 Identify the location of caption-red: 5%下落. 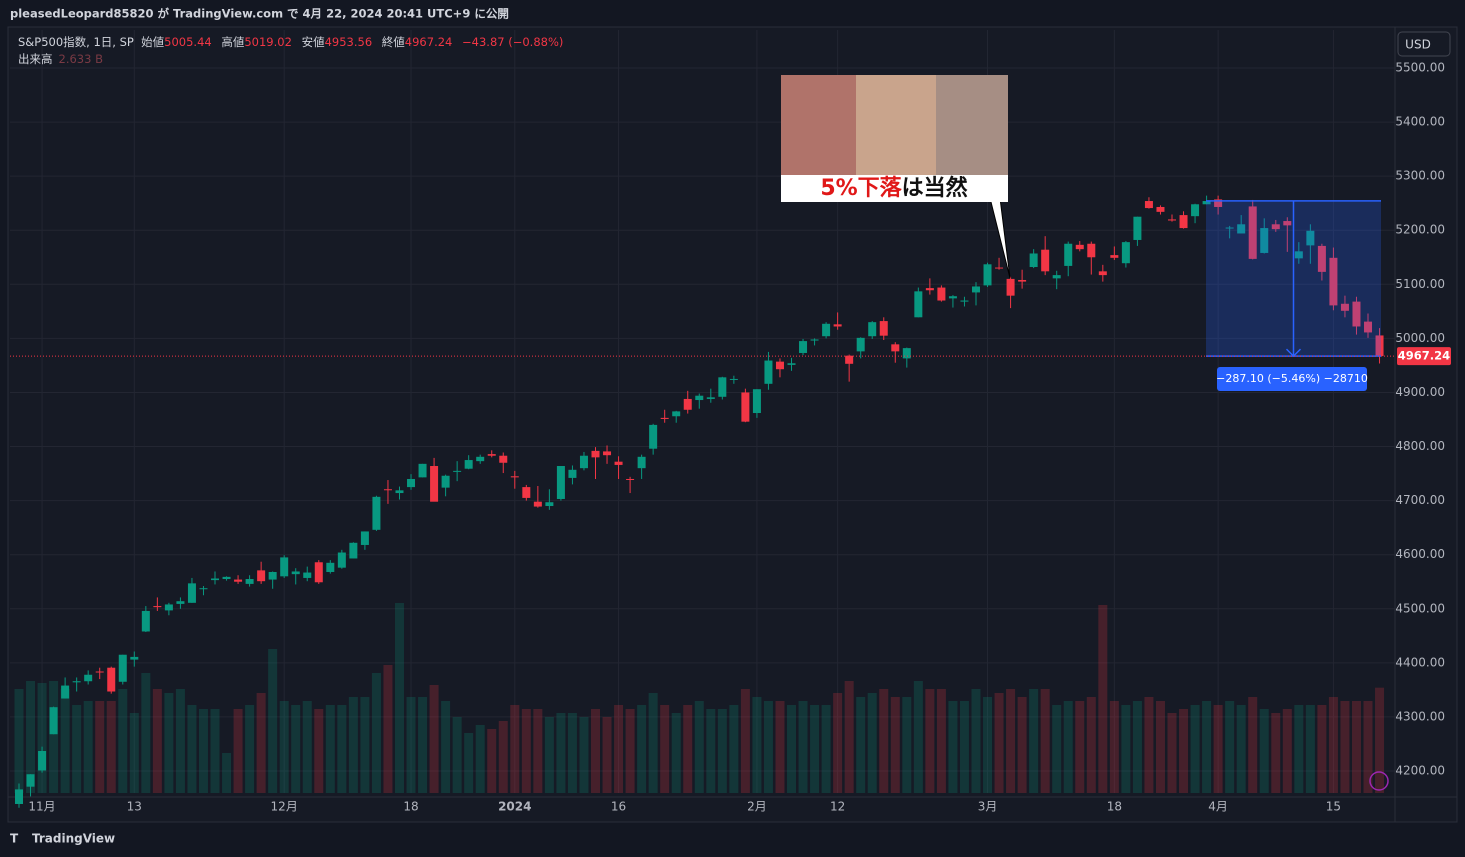
(861, 188).